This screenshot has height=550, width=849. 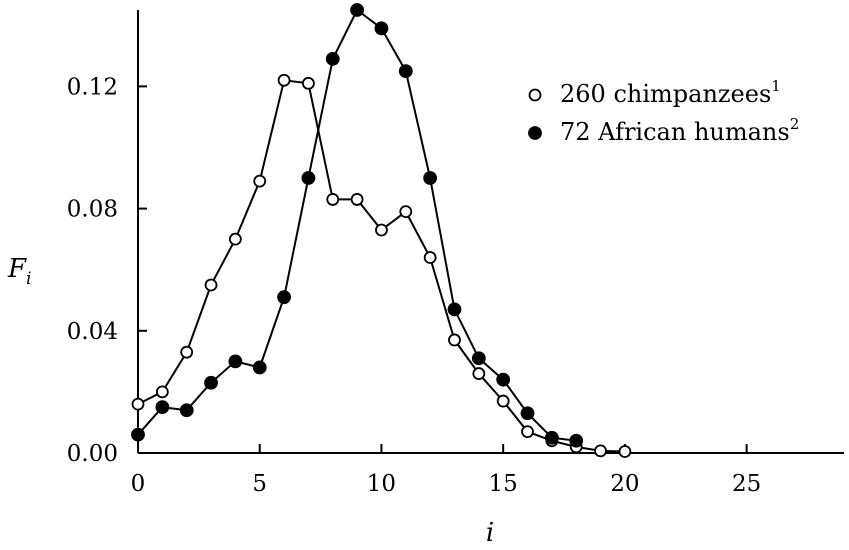 I want to click on legend-label-text: 72 African humans, so click(x=675, y=132).